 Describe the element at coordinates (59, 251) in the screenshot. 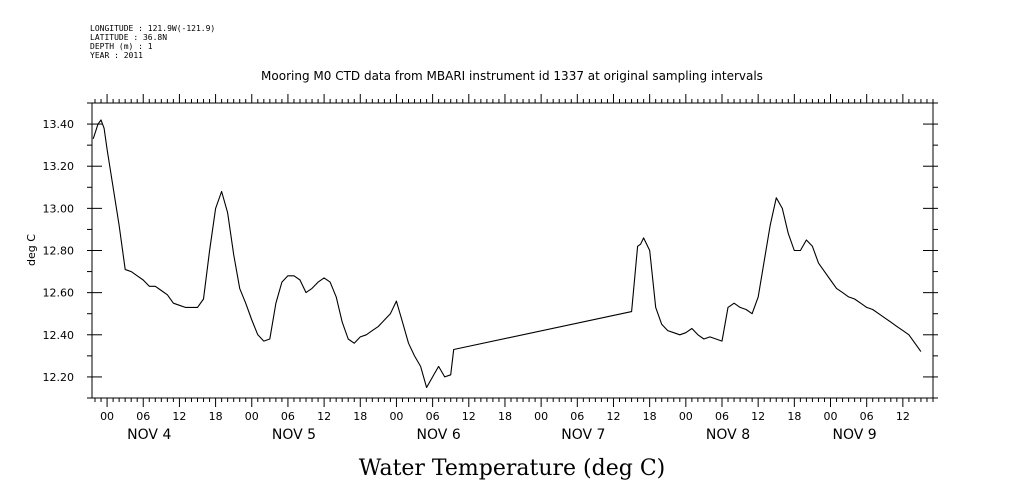

I see `y-tick-label: 12.80` at that location.